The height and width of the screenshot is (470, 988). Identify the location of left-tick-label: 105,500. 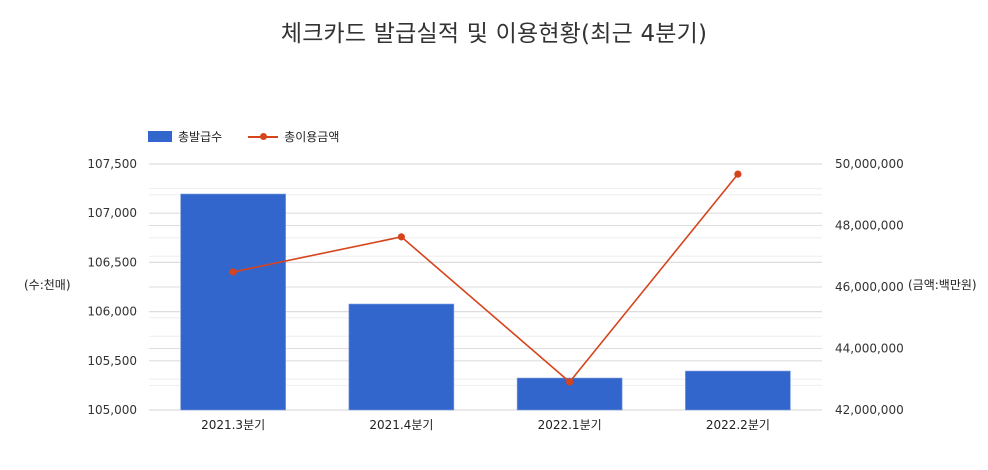
(112, 361).